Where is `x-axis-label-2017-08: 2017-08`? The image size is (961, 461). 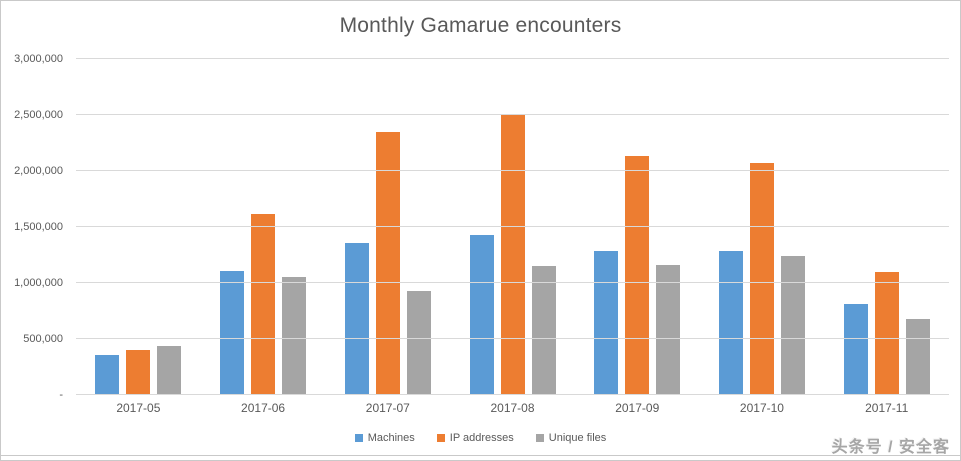 x-axis-label-2017-08: 2017-08 is located at coordinates (512, 408).